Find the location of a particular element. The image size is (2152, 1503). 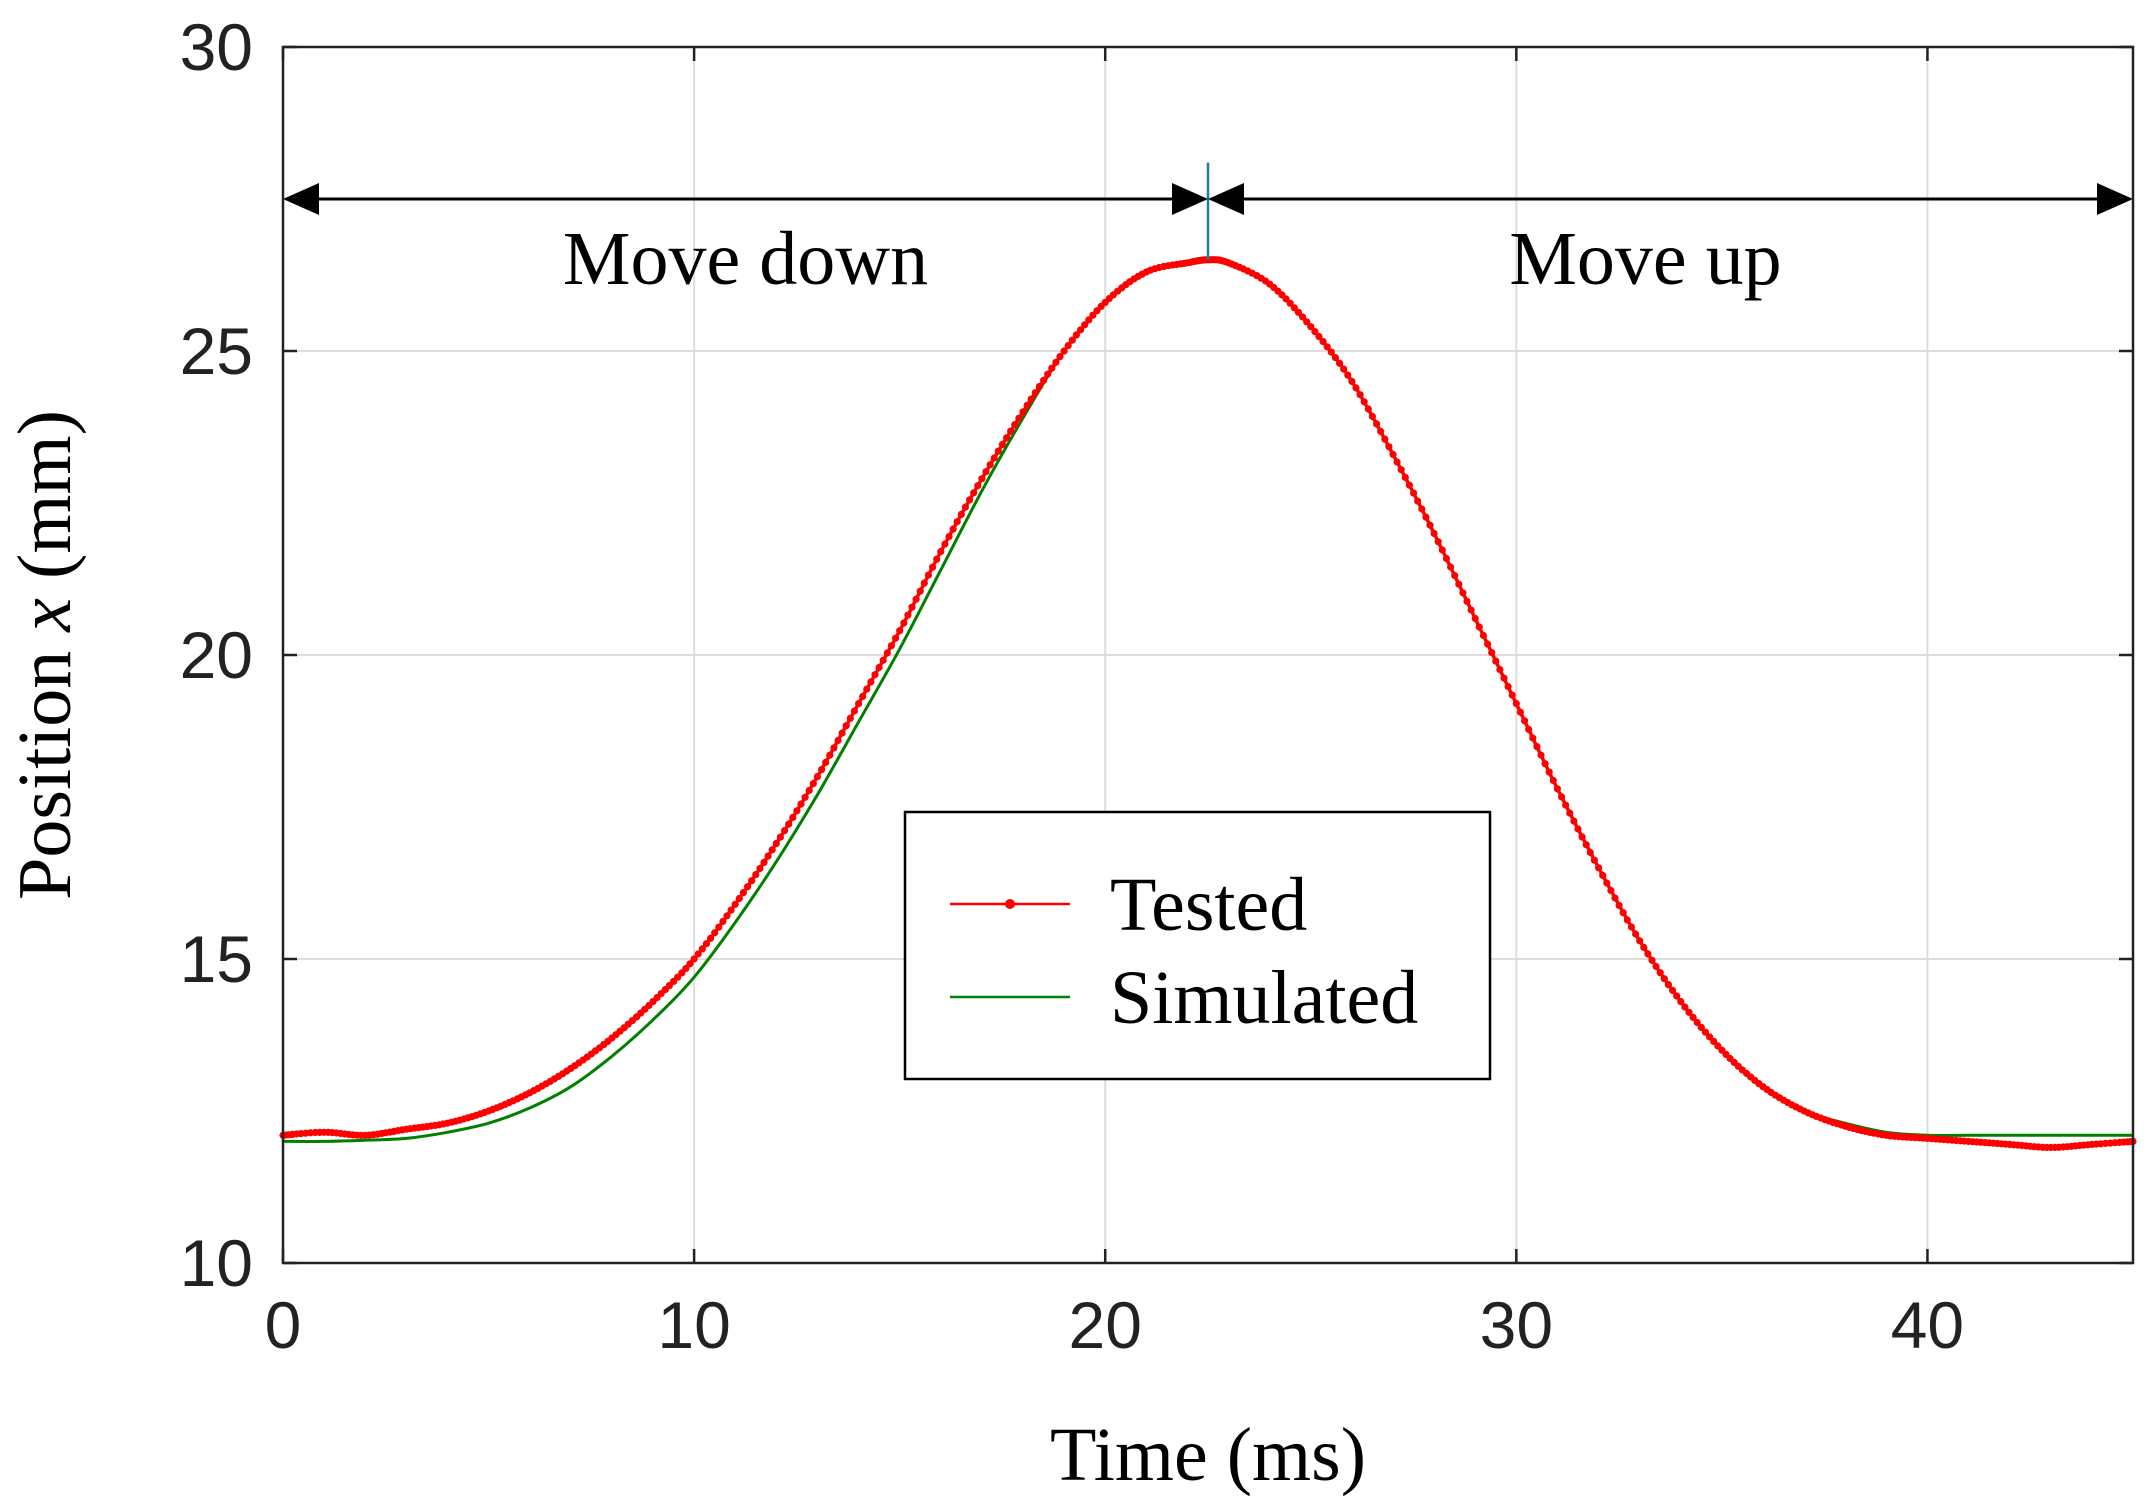

x-tick-label: 40 is located at coordinates (1927, 1325).